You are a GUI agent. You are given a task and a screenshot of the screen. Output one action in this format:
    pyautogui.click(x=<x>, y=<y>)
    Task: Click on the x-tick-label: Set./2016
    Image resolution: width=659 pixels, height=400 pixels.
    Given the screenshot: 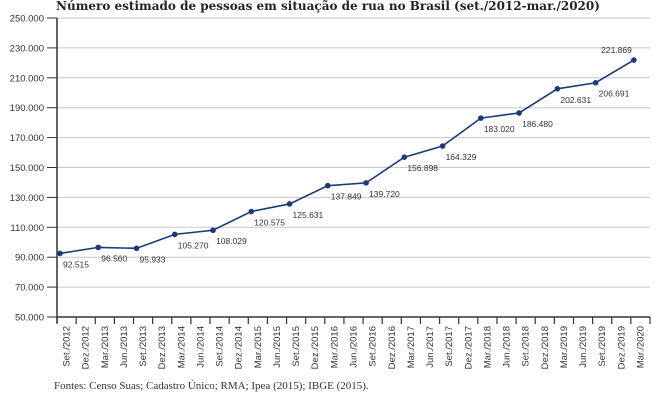 What is the action you would take?
    pyautogui.click(x=373, y=346)
    